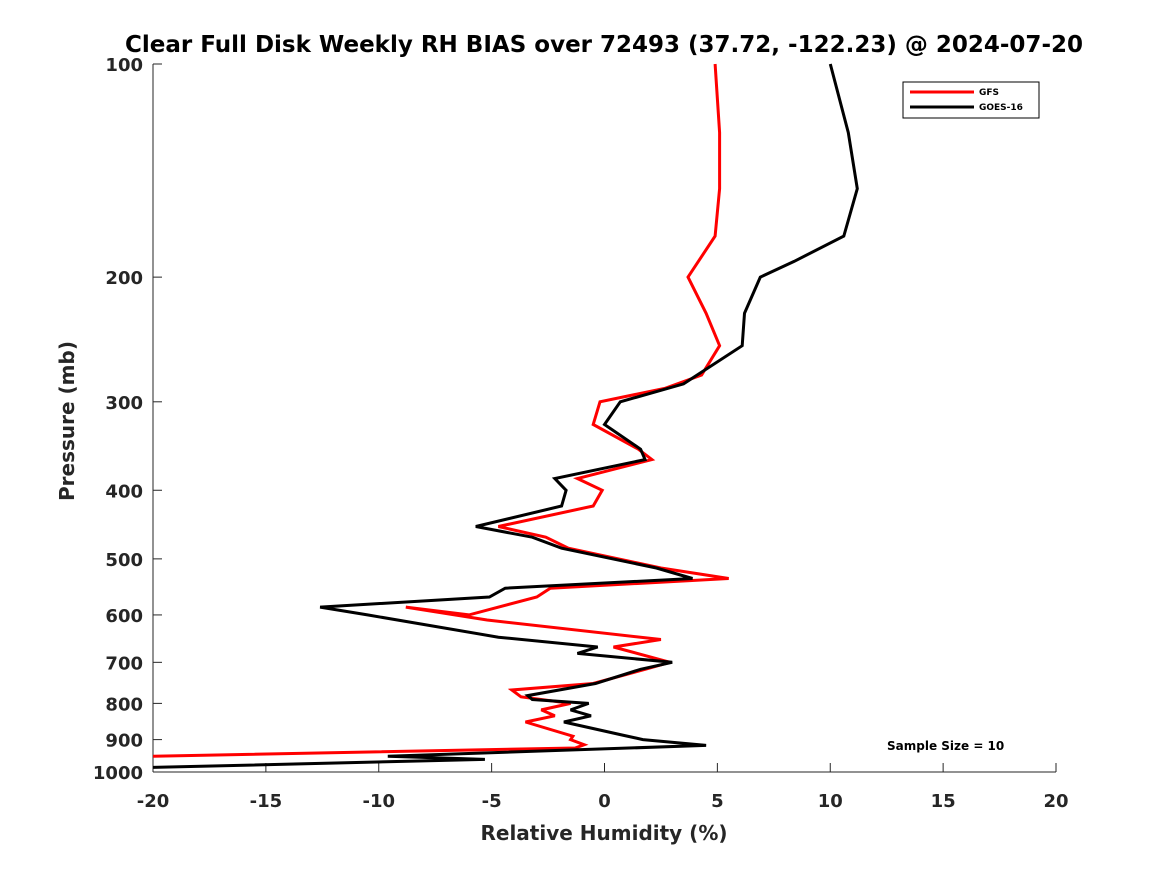 Image resolution: width=1167 pixels, height=875 pixels. I want to click on legend-label-gfs: GFS, so click(989, 93).